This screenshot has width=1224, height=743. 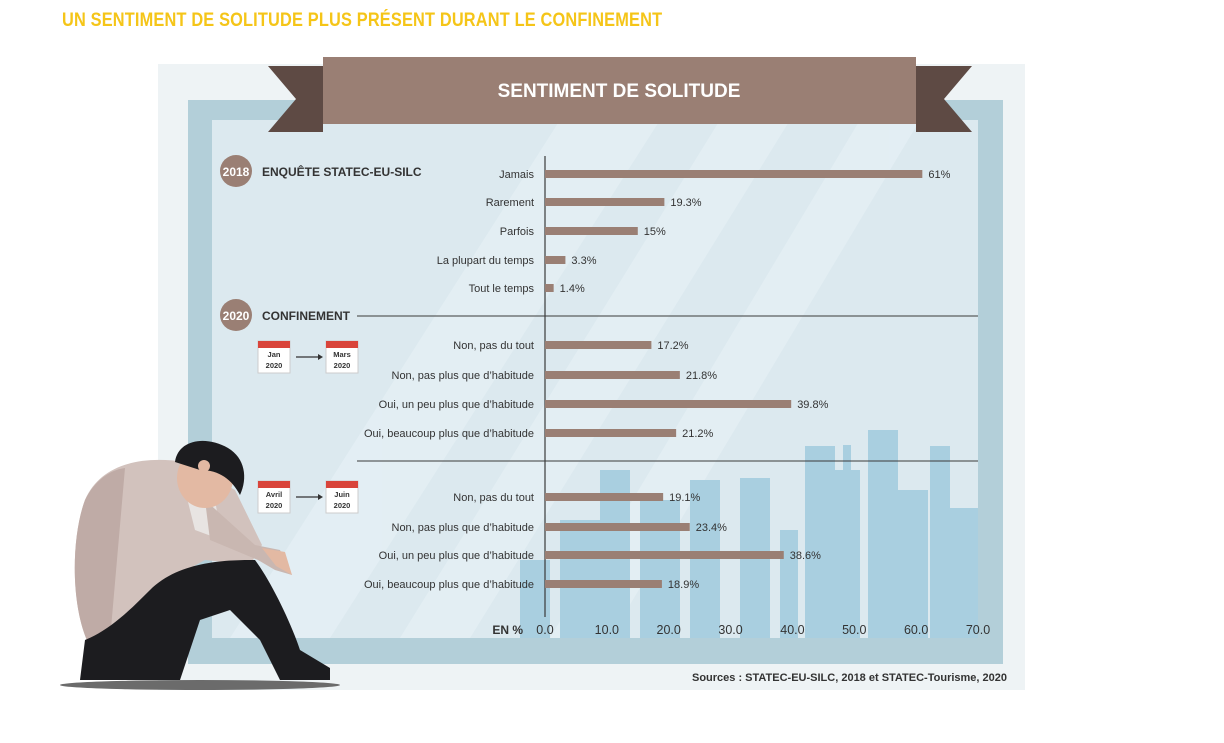 What do you see at coordinates (607, 630) in the screenshot?
I see `x-tick-label: 10.0` at bounding box center [607, 630].